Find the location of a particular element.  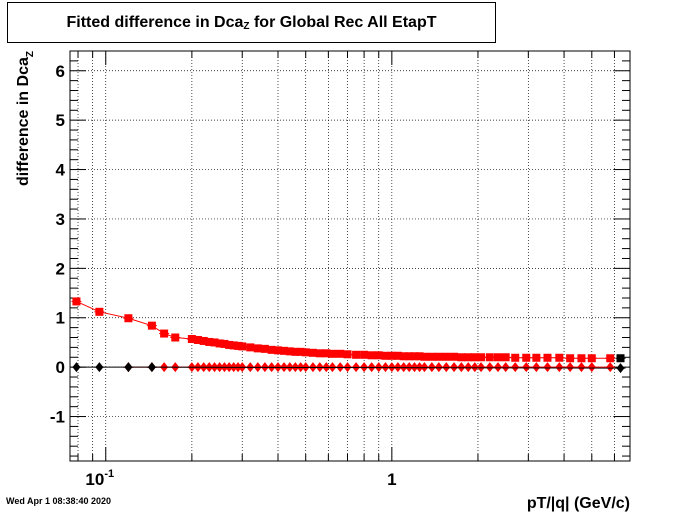

timestamp: Wed Apr 1 08:38:40 2020 is located at coordinates (59, 501).